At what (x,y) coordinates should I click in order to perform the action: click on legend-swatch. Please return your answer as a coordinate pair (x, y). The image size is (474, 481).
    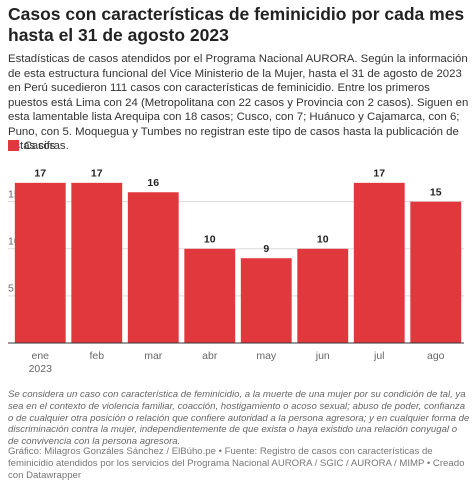
    Looking at the image, I should click on (13, 145).